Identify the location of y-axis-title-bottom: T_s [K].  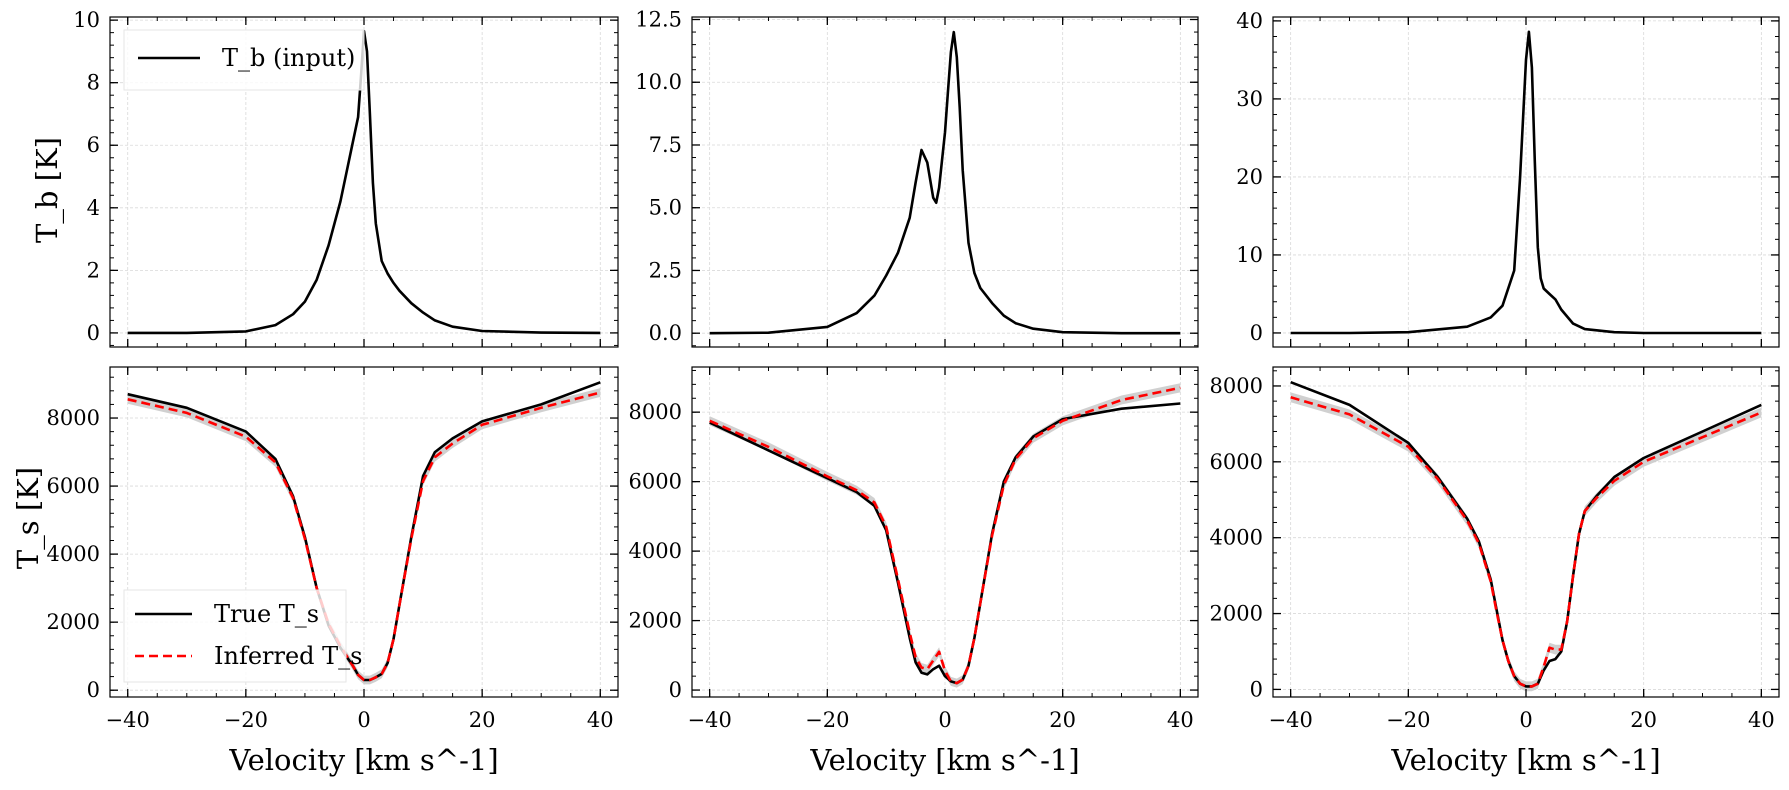
(28, 518).